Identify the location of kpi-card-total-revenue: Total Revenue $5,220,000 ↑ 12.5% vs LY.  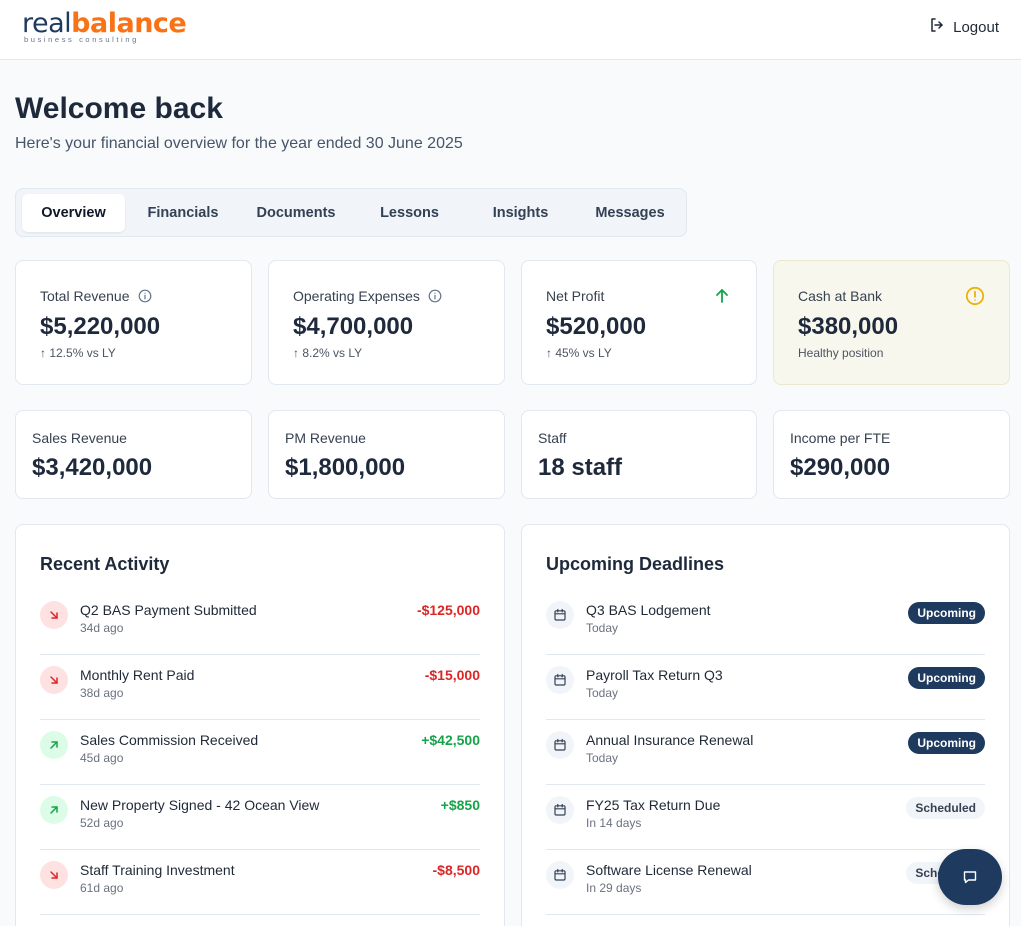
(133, 322).